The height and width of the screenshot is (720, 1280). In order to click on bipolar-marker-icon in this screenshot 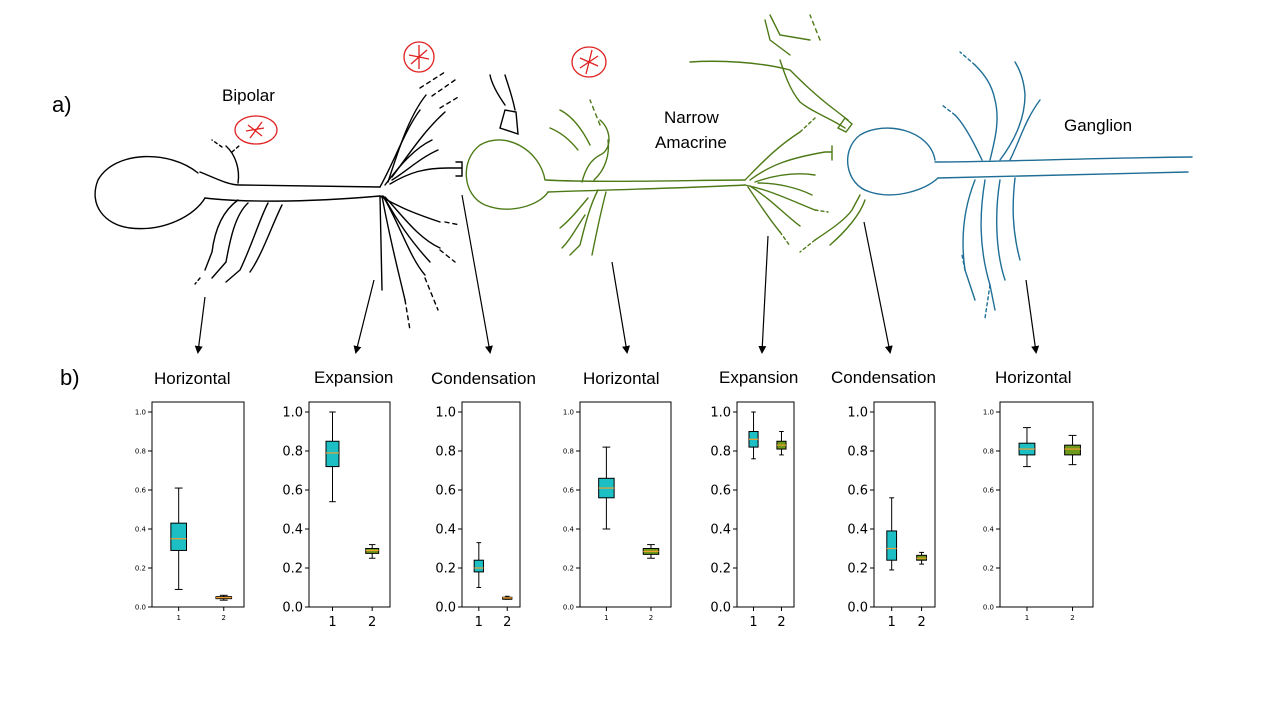, I will do `click(256, 130)`.